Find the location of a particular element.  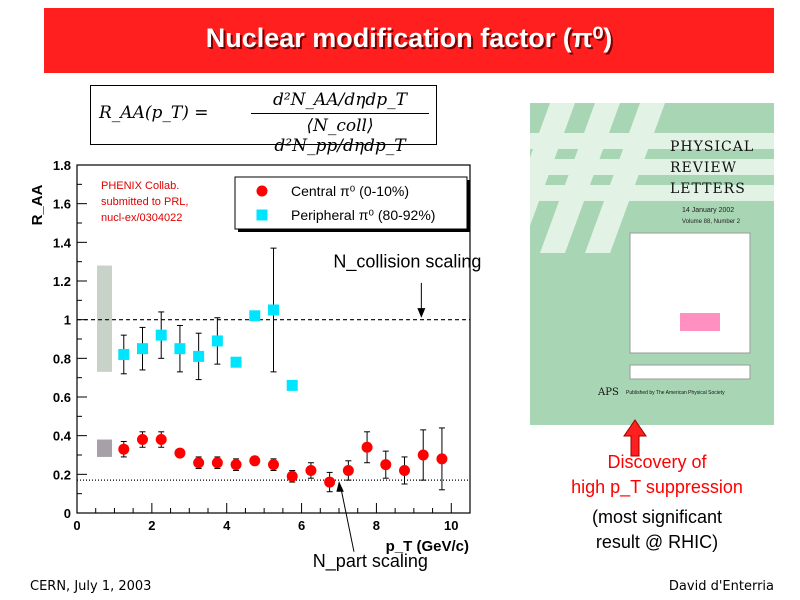

cover-figure is located at coordinates (690, 293).